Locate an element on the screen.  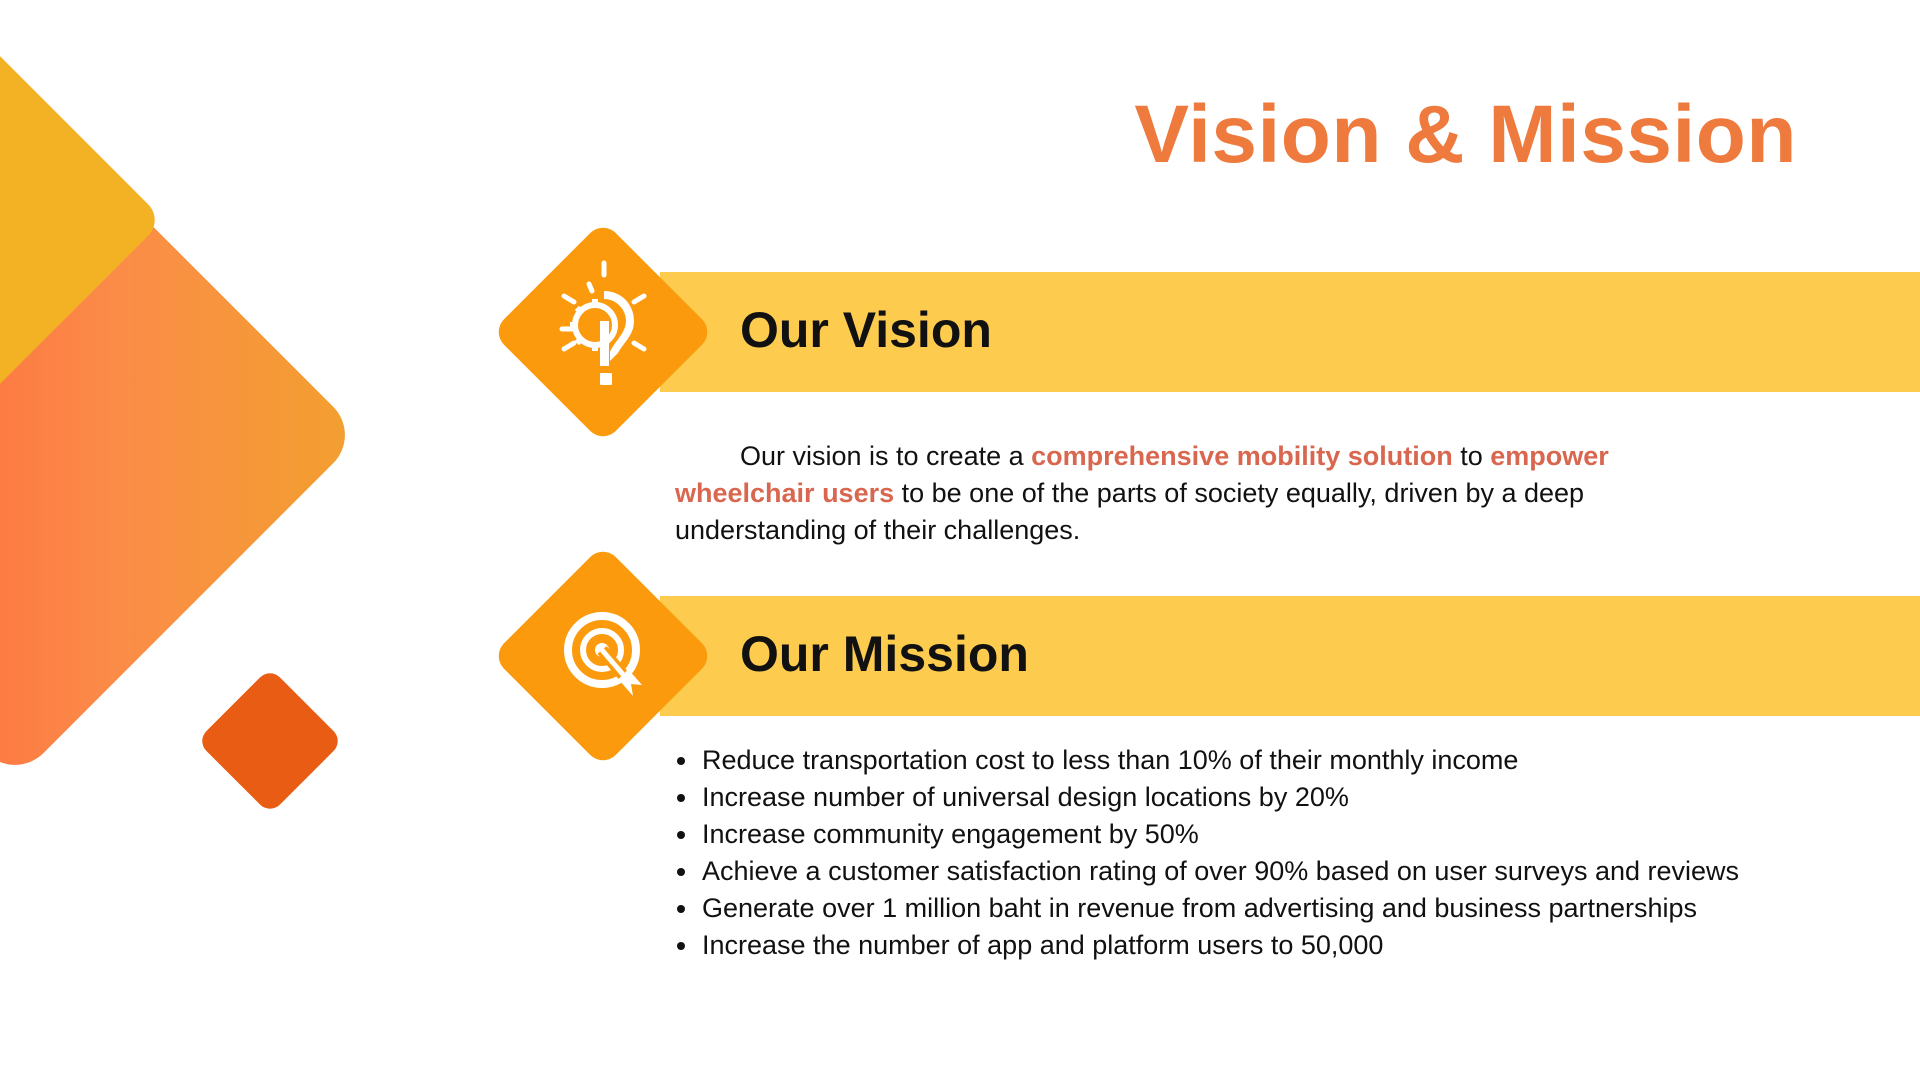
mission-icon-badge is located at coordinates (603, 656).